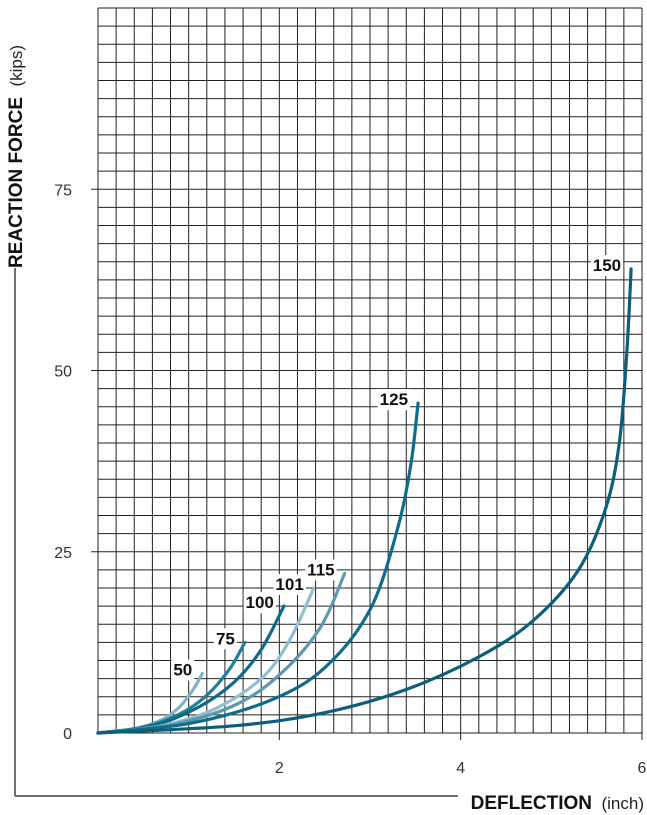 The image size is (647, 815). I want to click on series-label-150: 150, so click(607, 265).